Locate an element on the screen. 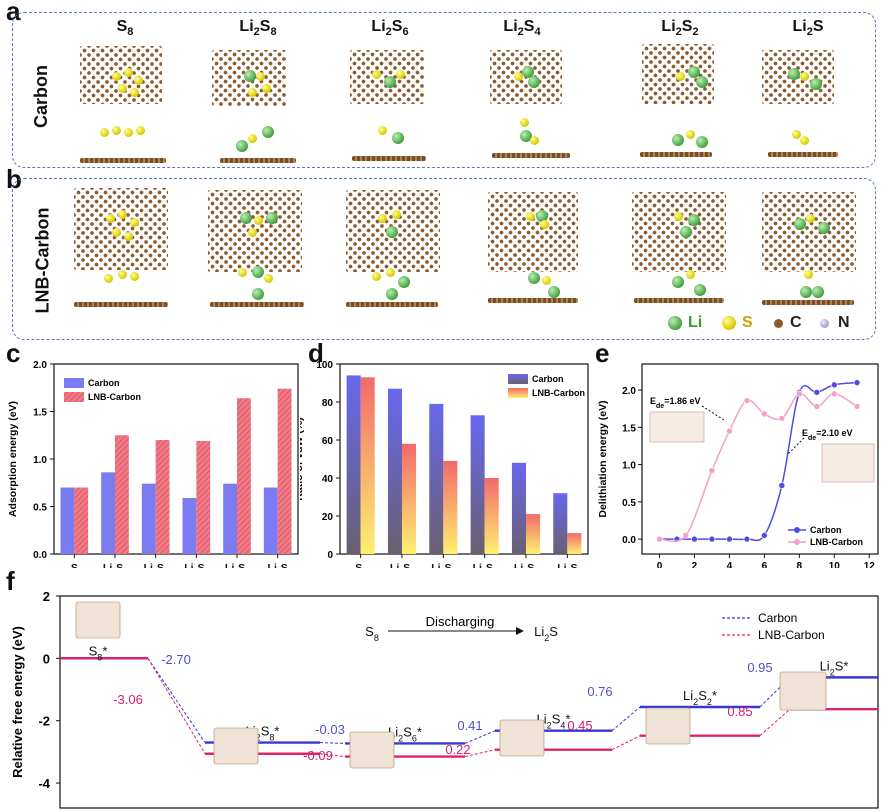 Image resolution: width=888 pixels, height=812 pixels. structure-title: Li2S6 is located at coordinates (390, 28).